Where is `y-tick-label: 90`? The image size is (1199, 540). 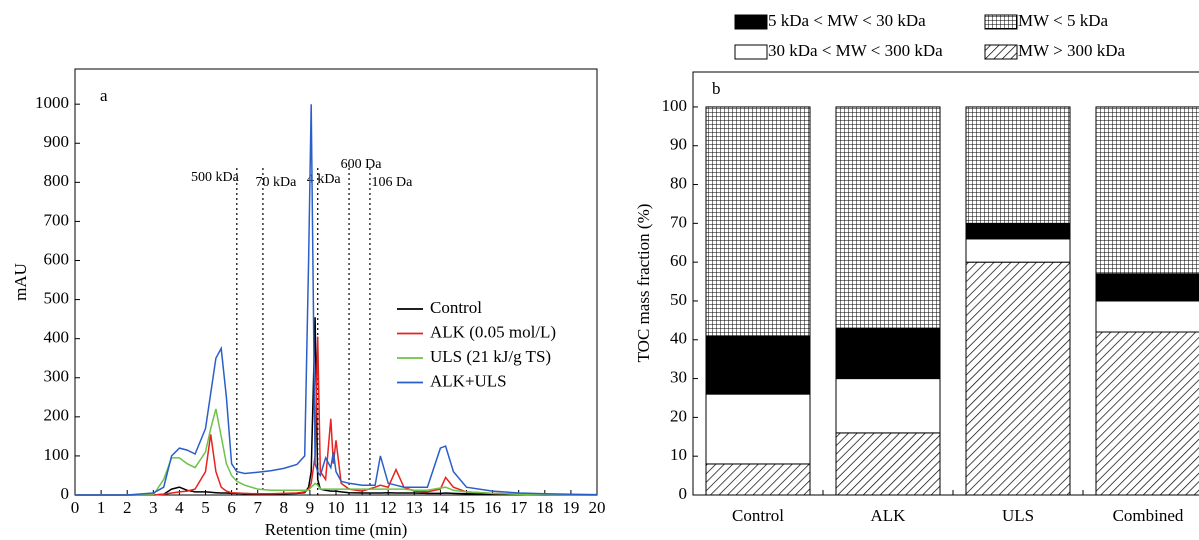
y-tick-label: 90 is located at coordinates (678, 144).